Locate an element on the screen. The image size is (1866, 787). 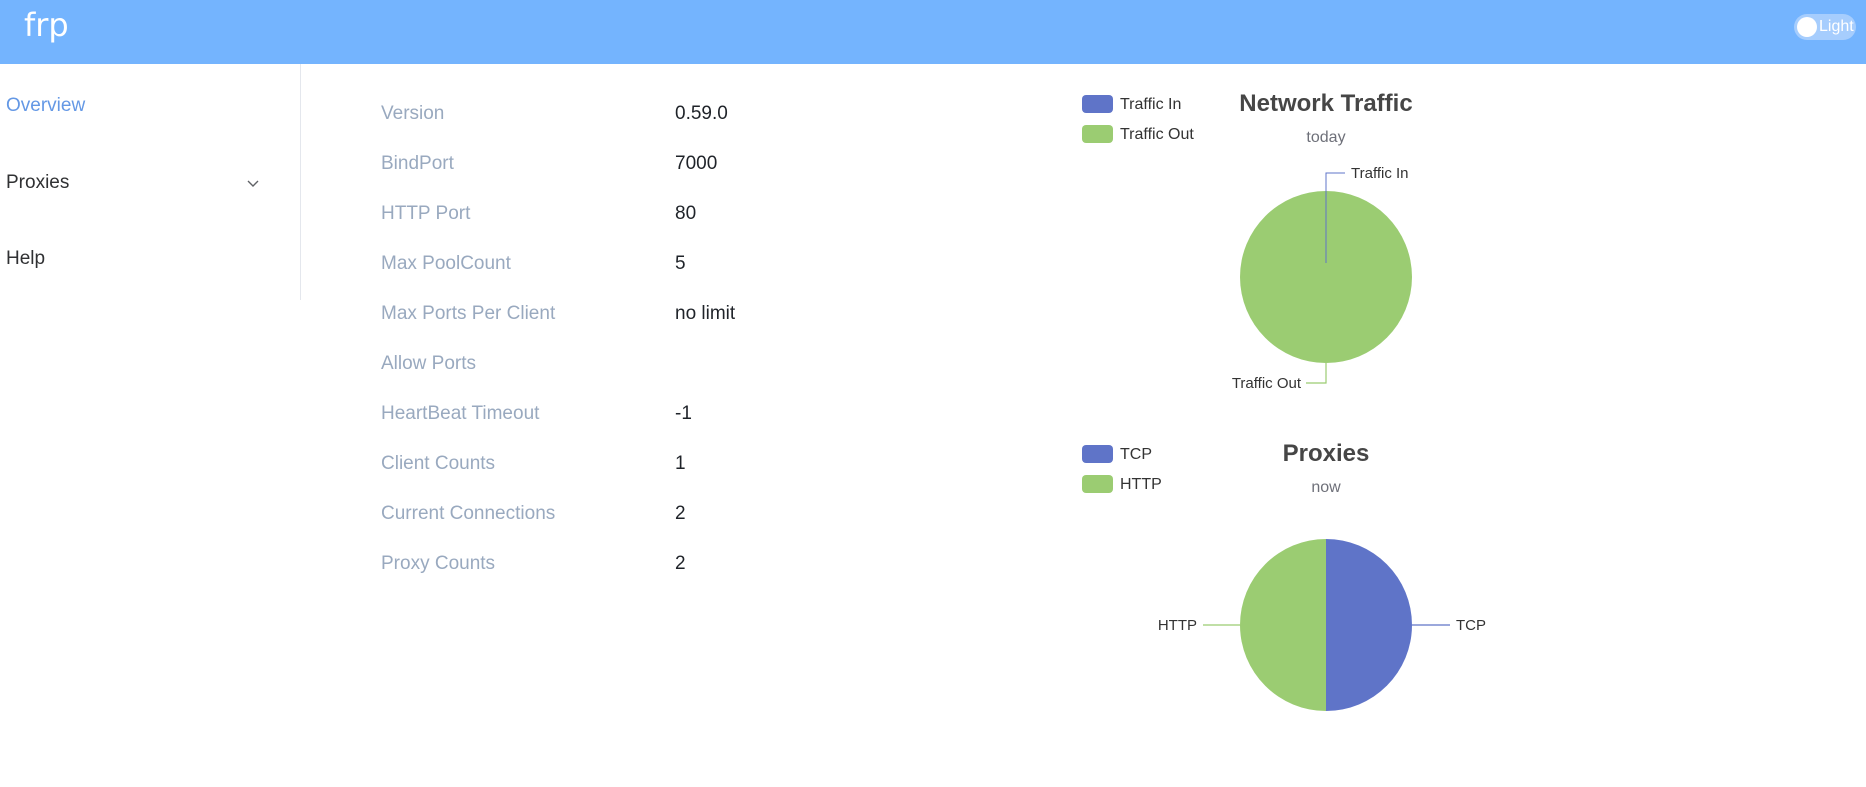
proxies-chart: TCP HTTP Proxies now TCP HTTP is located at coordinates (1284, 575).